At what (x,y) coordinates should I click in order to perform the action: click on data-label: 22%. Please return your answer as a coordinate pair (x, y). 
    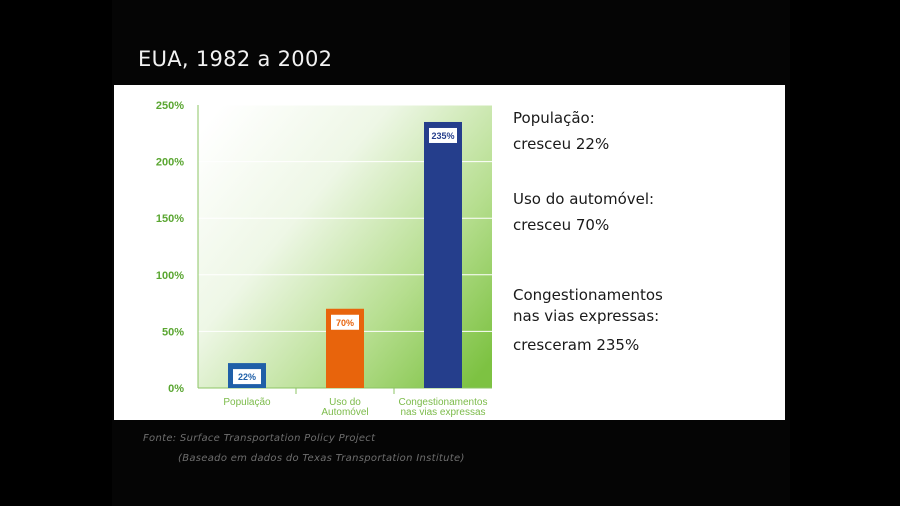
    Looking at the image, I should click on (247, 377).